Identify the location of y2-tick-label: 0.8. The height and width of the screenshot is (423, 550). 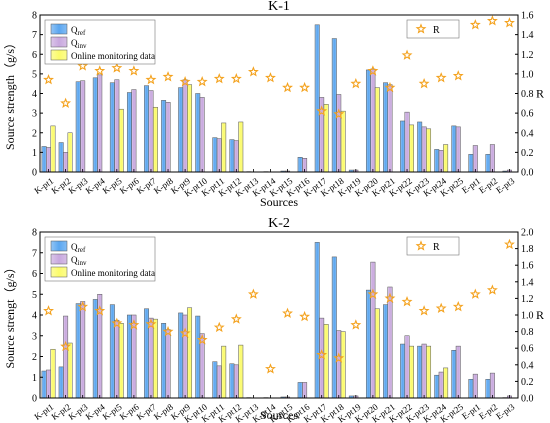
(527, 332).